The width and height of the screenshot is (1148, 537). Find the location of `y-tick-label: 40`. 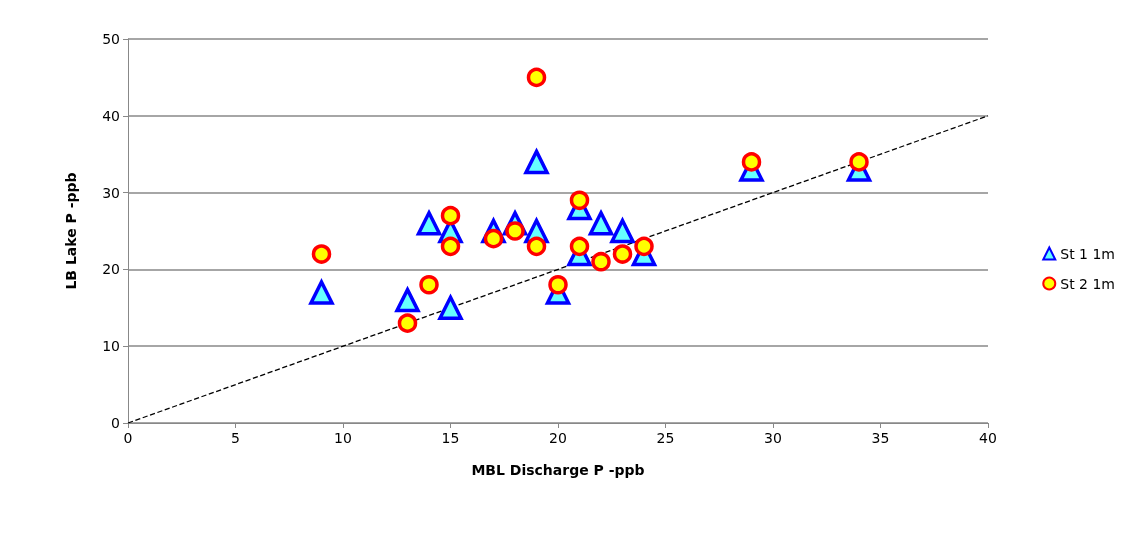

y-tick-label: 40 is located at coordinates (111, 115).